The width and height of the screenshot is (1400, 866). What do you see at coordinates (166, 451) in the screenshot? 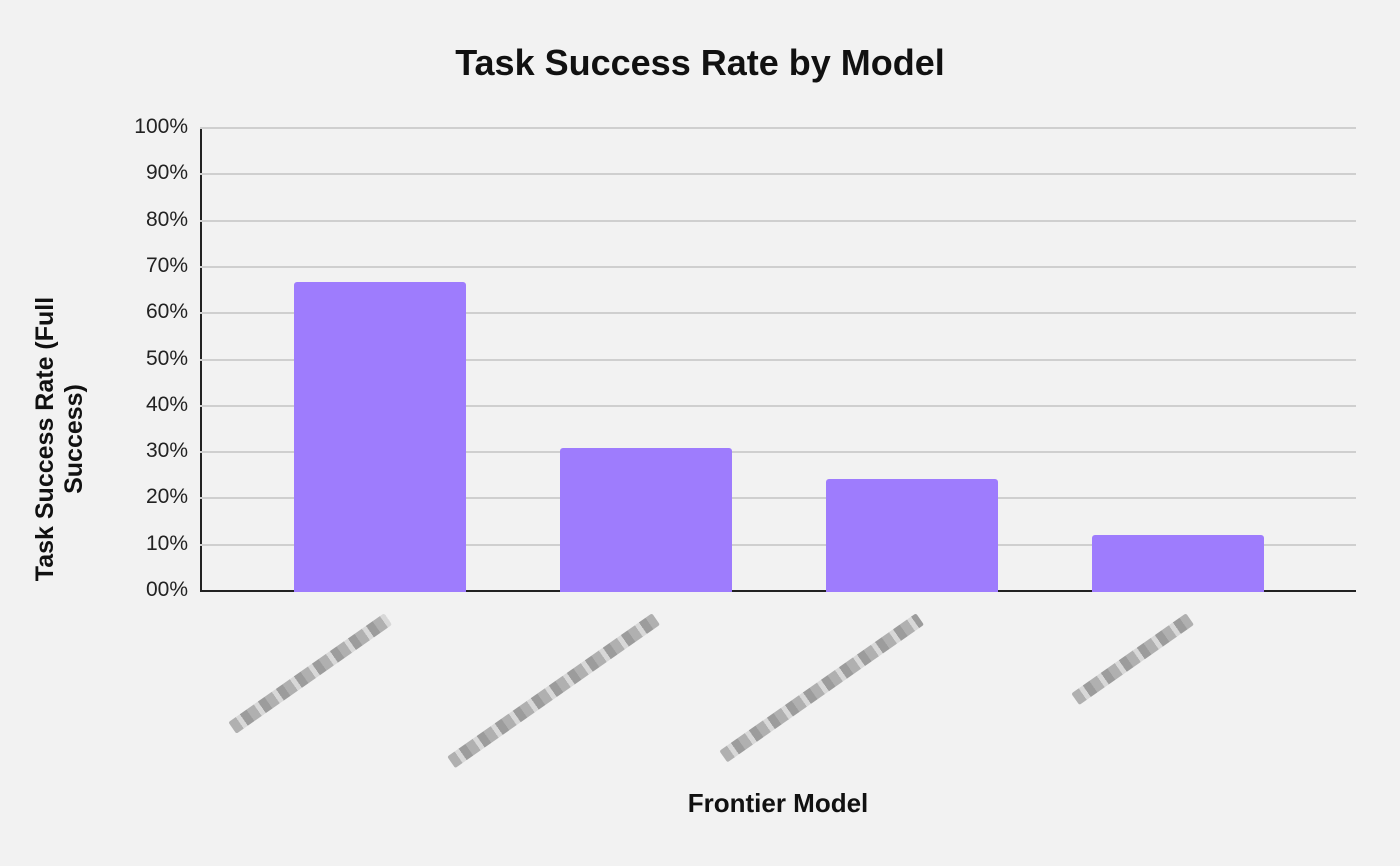
I see `y-tick-label: 30%` at bounding box center [166, 451].